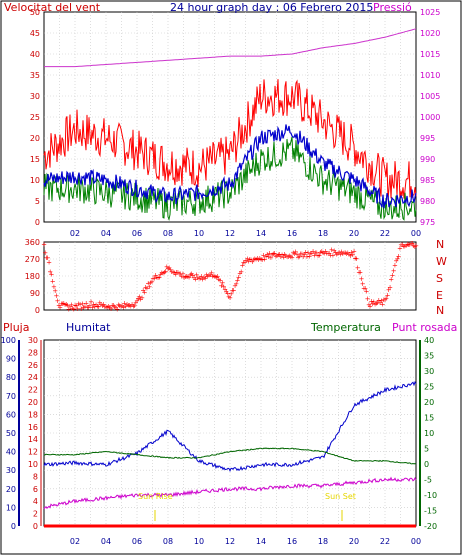 The image size is (462, 555). I want to click on temperature-tick-label: 10, so click(429, 433).